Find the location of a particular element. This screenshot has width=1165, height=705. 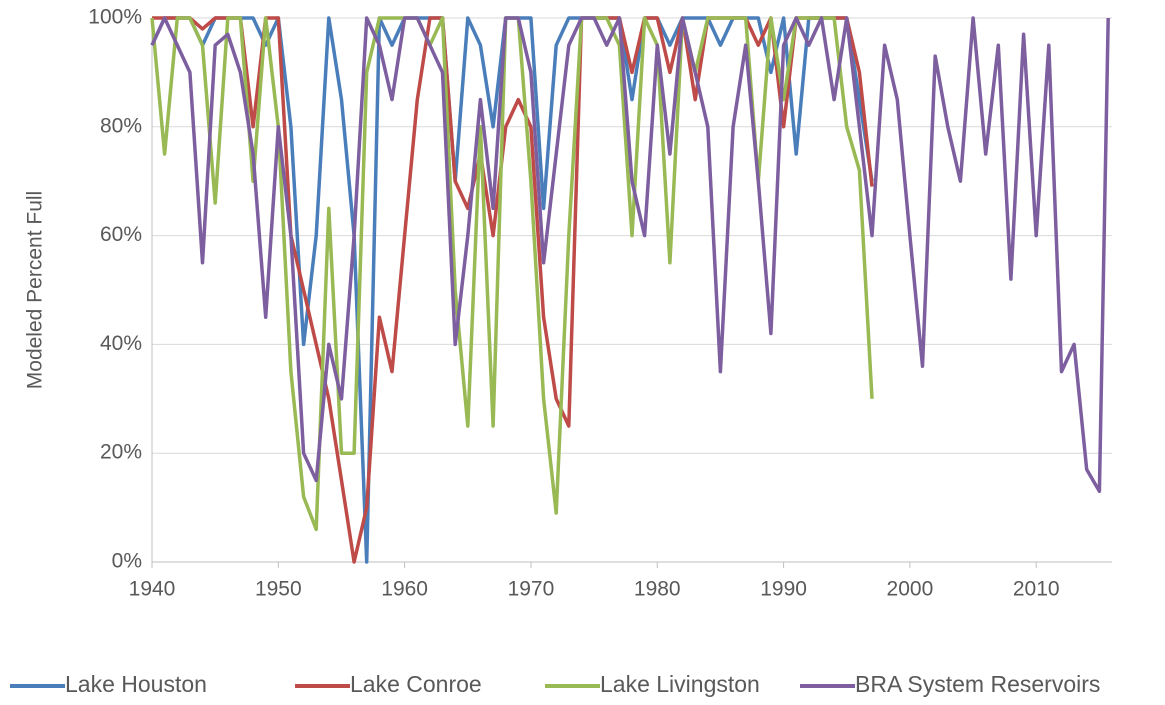

x-tick-label: 1950 is located at coordinates (278, 589).